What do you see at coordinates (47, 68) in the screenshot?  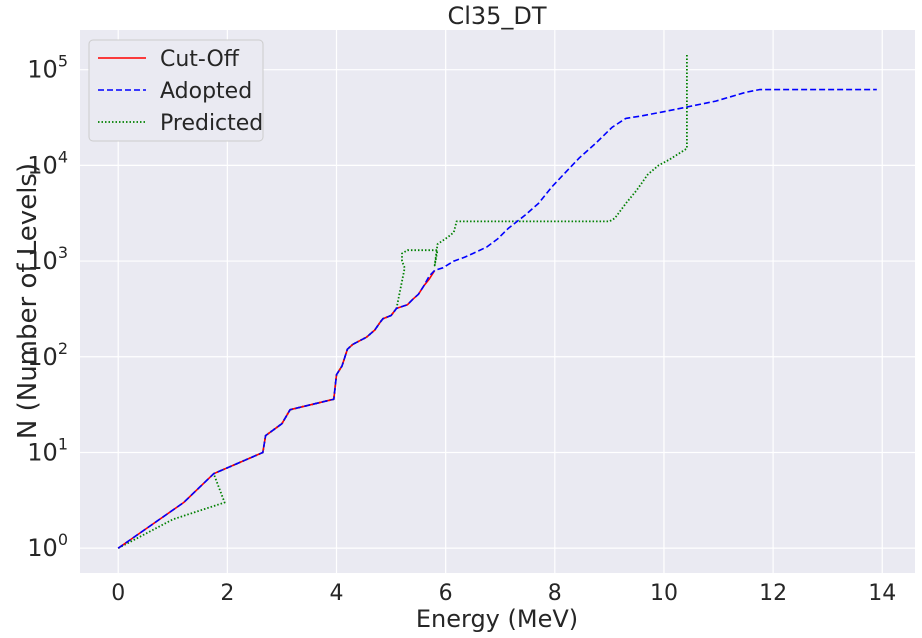 I see `y-tick-label: 10⁵` at bounding box center [47, 68].